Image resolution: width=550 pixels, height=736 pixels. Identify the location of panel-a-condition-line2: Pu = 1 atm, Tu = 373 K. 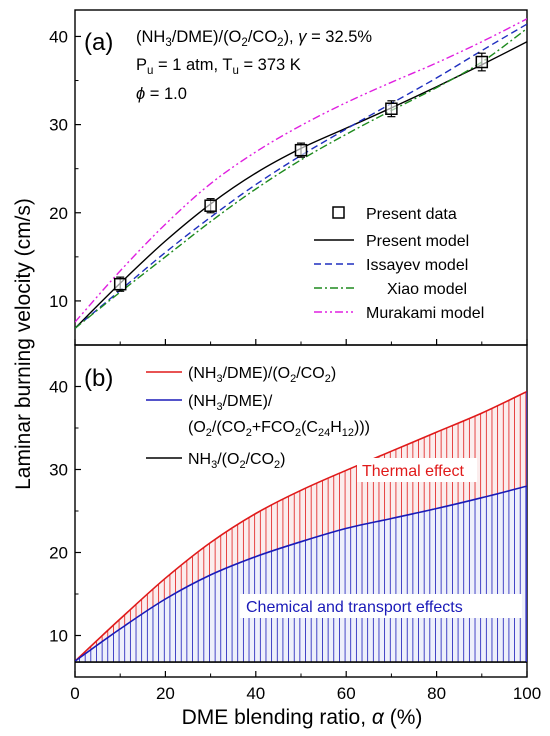
(218, 66).